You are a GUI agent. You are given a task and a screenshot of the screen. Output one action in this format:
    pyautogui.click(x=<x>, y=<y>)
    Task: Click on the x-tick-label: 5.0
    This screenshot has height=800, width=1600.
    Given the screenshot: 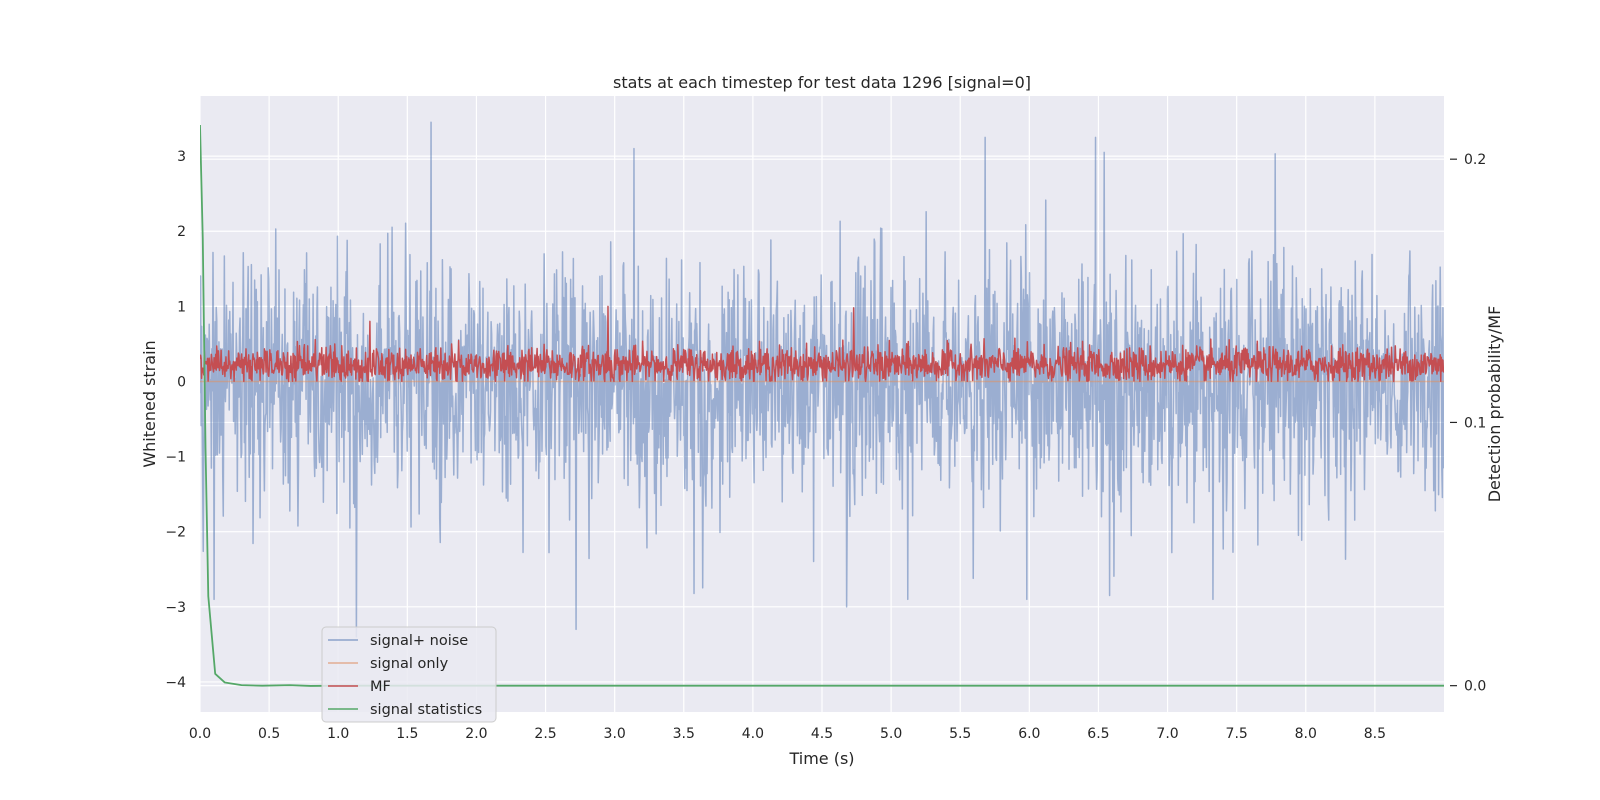 What is the action you would take?
    pyautogui.click(x=891, y=734)
    